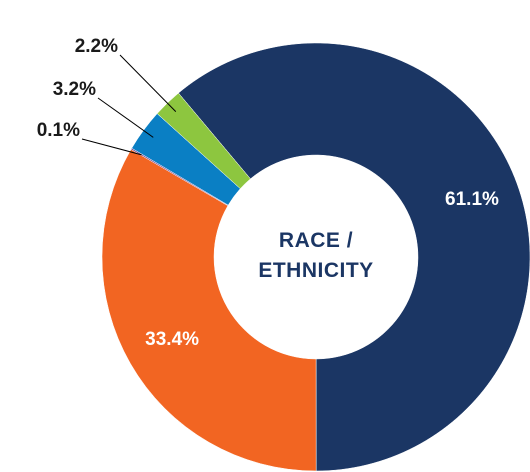 This screenshot has height=472, width=530. What do you see at coordinates (74, 89) in the screenshot?
I see `data-label: 3.2%` at bounding box center [74, 89].